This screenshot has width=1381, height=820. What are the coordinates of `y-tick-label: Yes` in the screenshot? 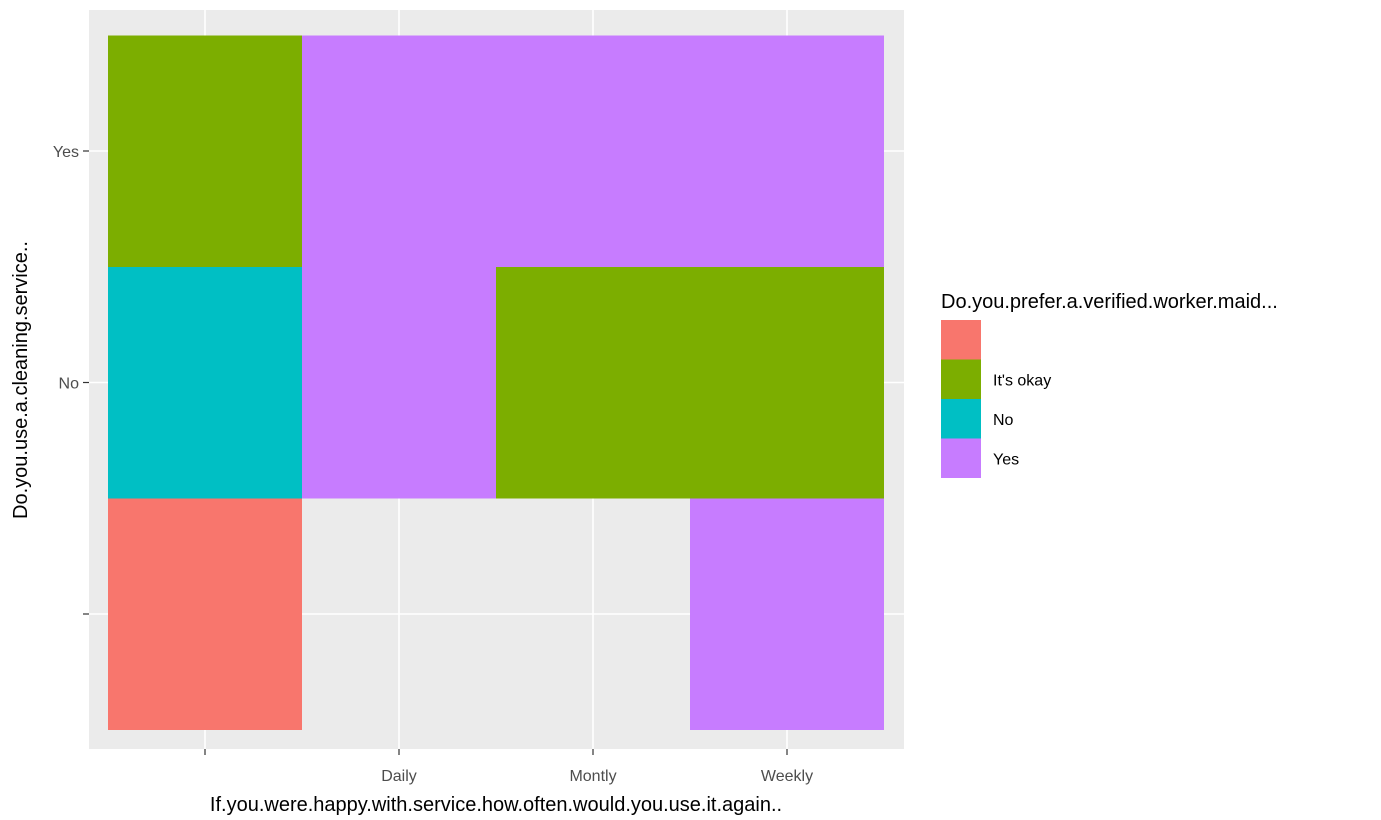 It's located at (66, 152).